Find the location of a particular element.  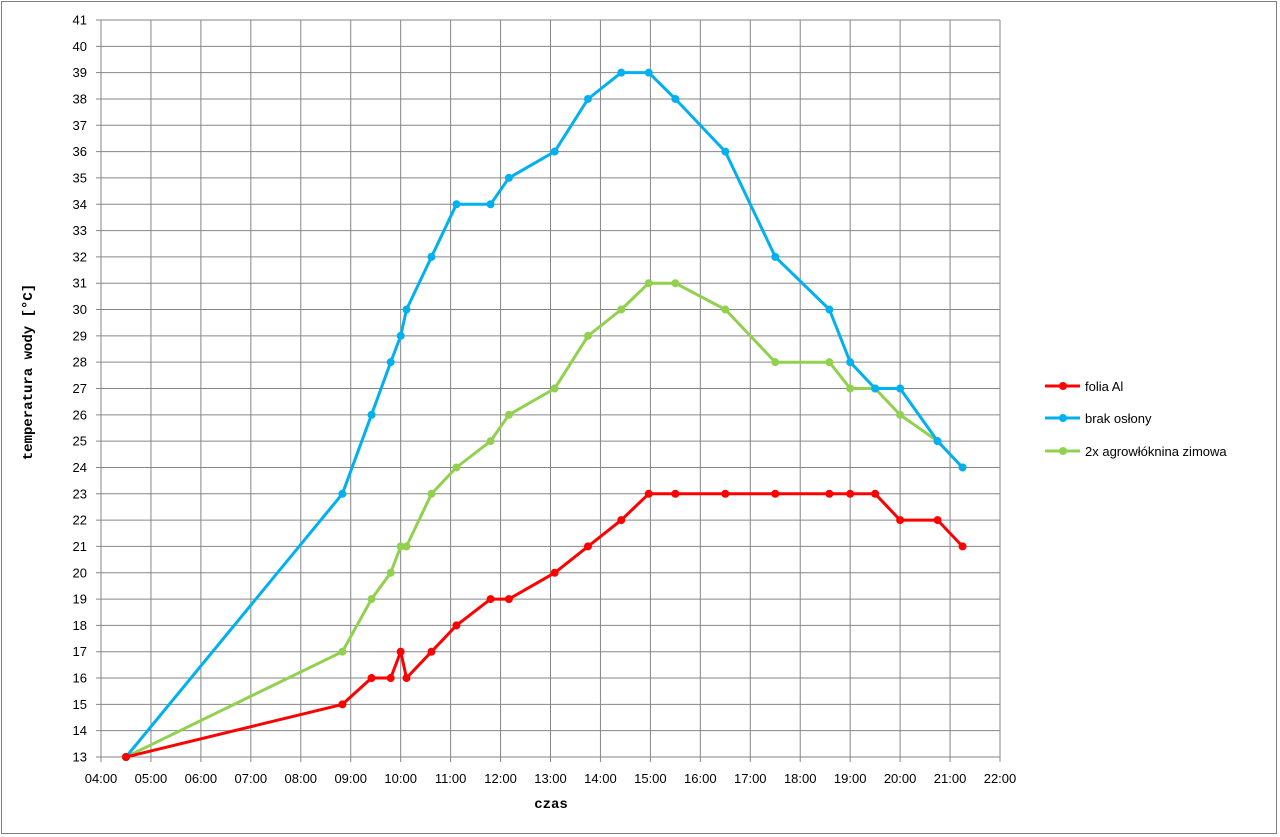

y-tick-label: 35 is located at coordinates (80, 177).